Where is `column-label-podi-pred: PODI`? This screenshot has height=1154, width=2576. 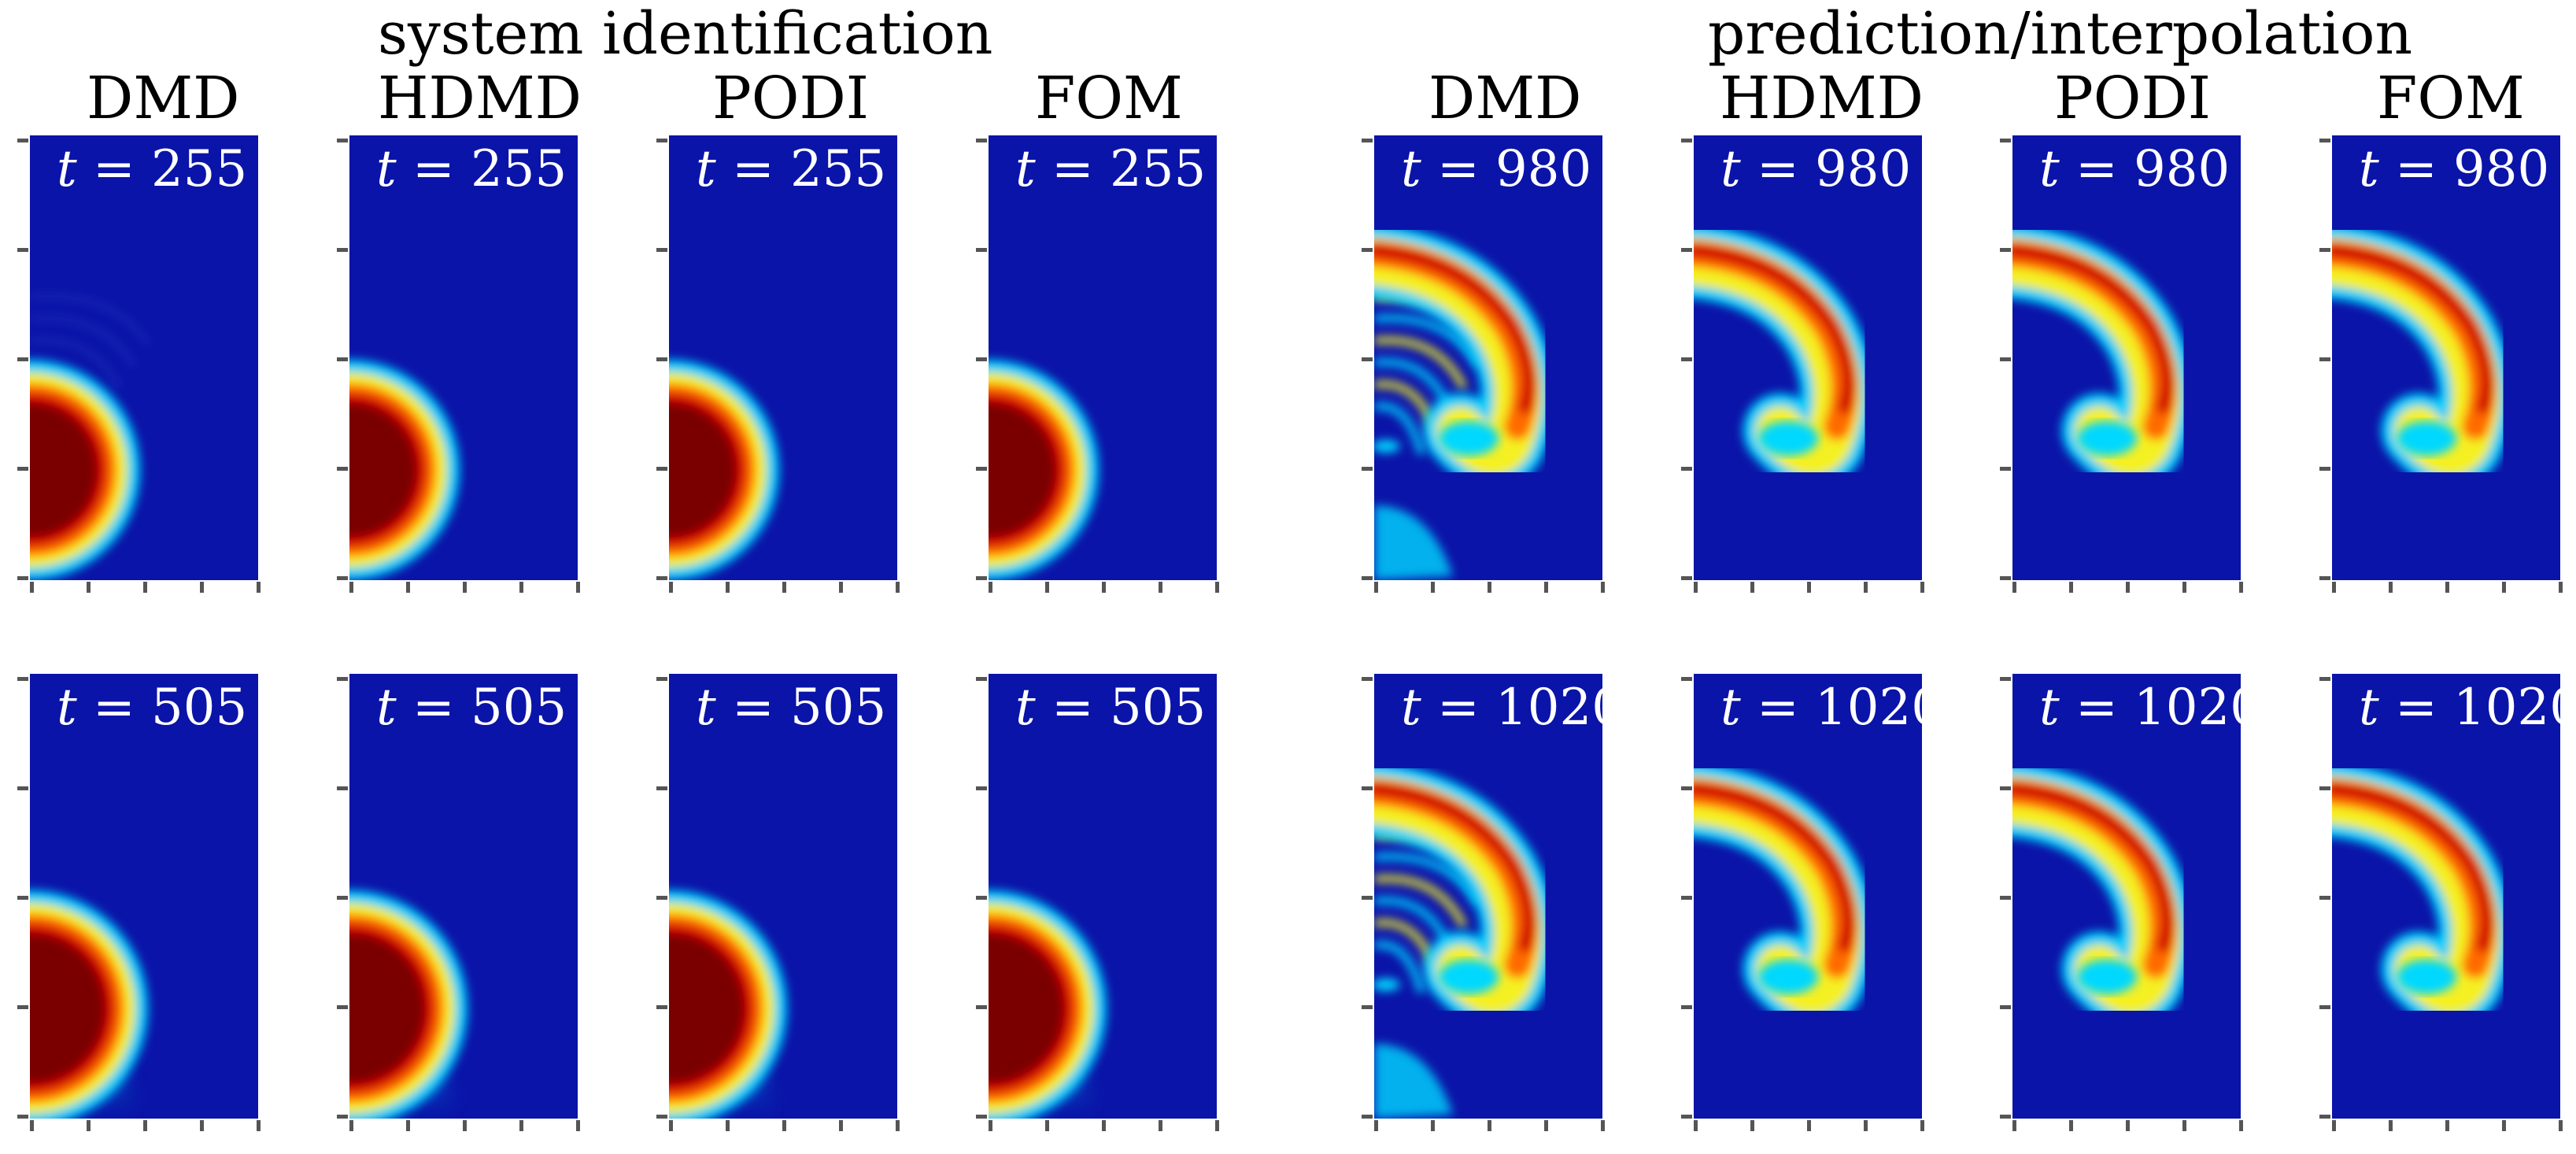
column-label-podi-pred: PODI is located at coordinates (2133, 98).